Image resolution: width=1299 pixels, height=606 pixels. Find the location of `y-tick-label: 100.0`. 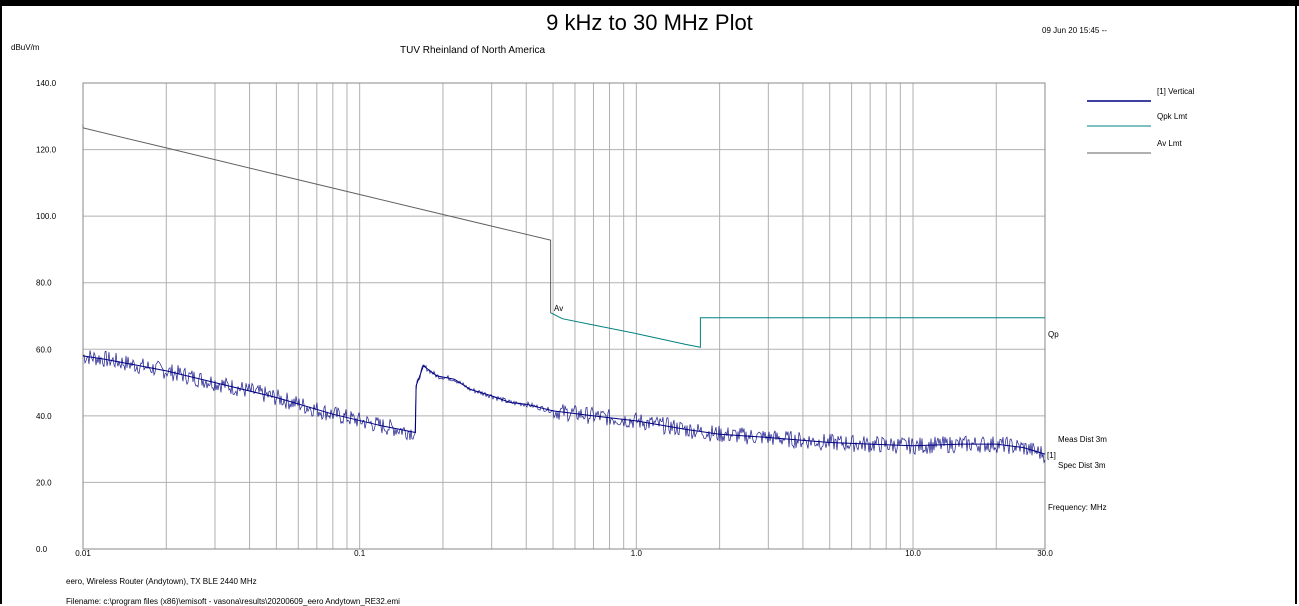

y-tick-label: 100.0 is located at coordinates (46, 216).